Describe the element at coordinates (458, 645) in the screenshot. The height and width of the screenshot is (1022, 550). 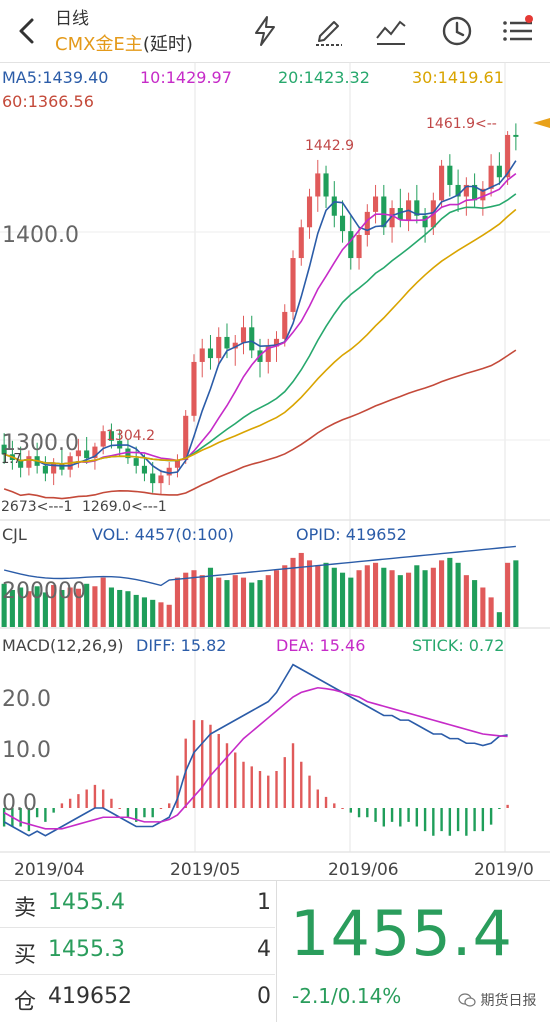
I see `macd-stick: STICK: 0.72` at that location.